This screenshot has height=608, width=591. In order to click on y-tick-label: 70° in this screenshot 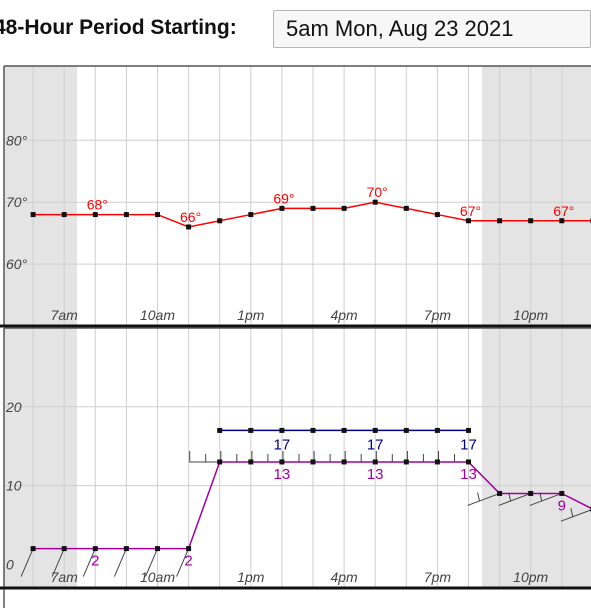, I will do `click(17, 202)`.